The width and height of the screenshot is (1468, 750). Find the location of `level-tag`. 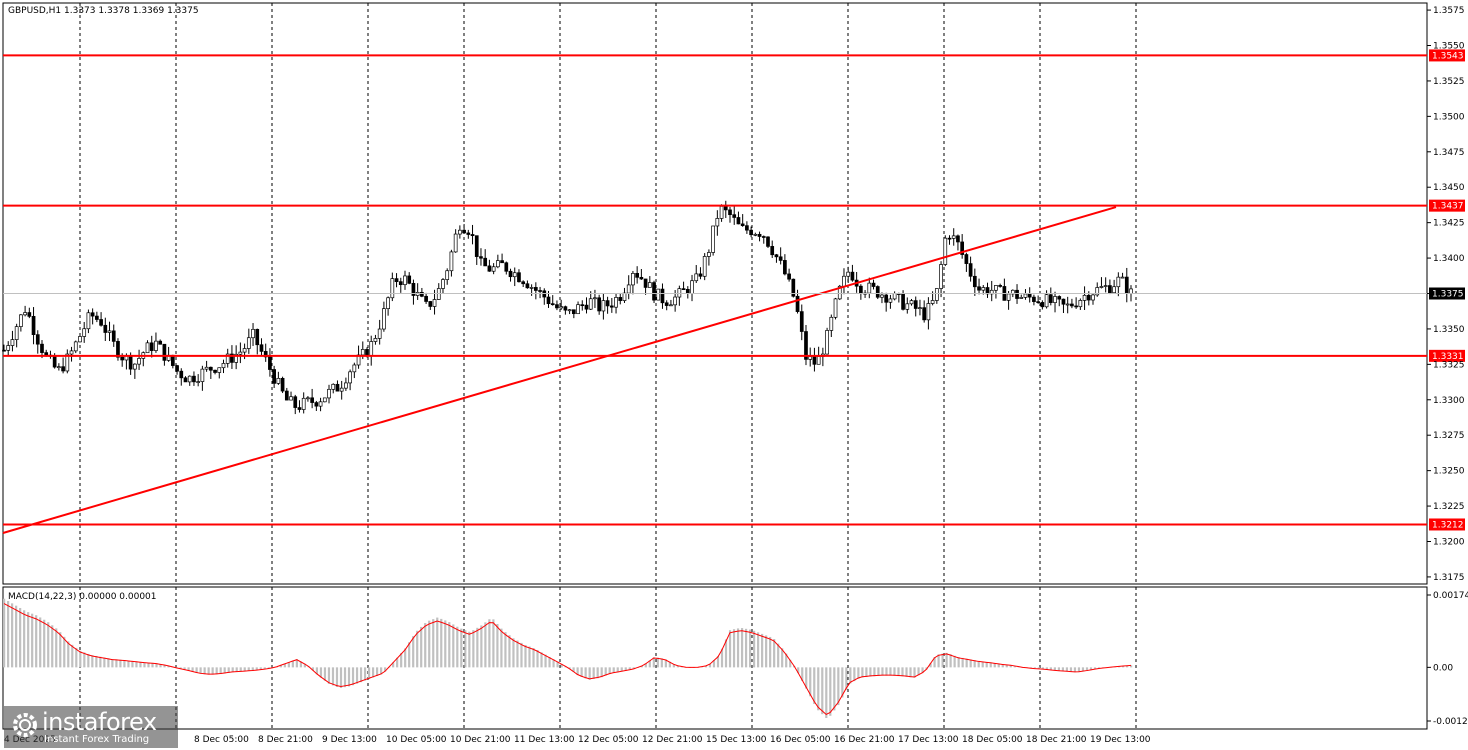

level-tag is located at coordinates (1447, 355).